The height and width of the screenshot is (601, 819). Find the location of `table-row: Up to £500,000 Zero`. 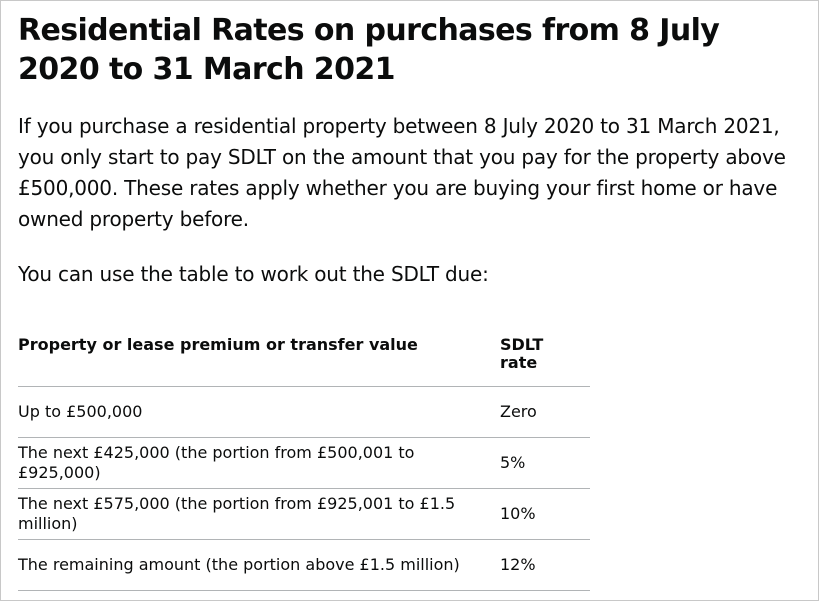

table-row: Up to £500,000 Zero is located at coordinates (304, 412).